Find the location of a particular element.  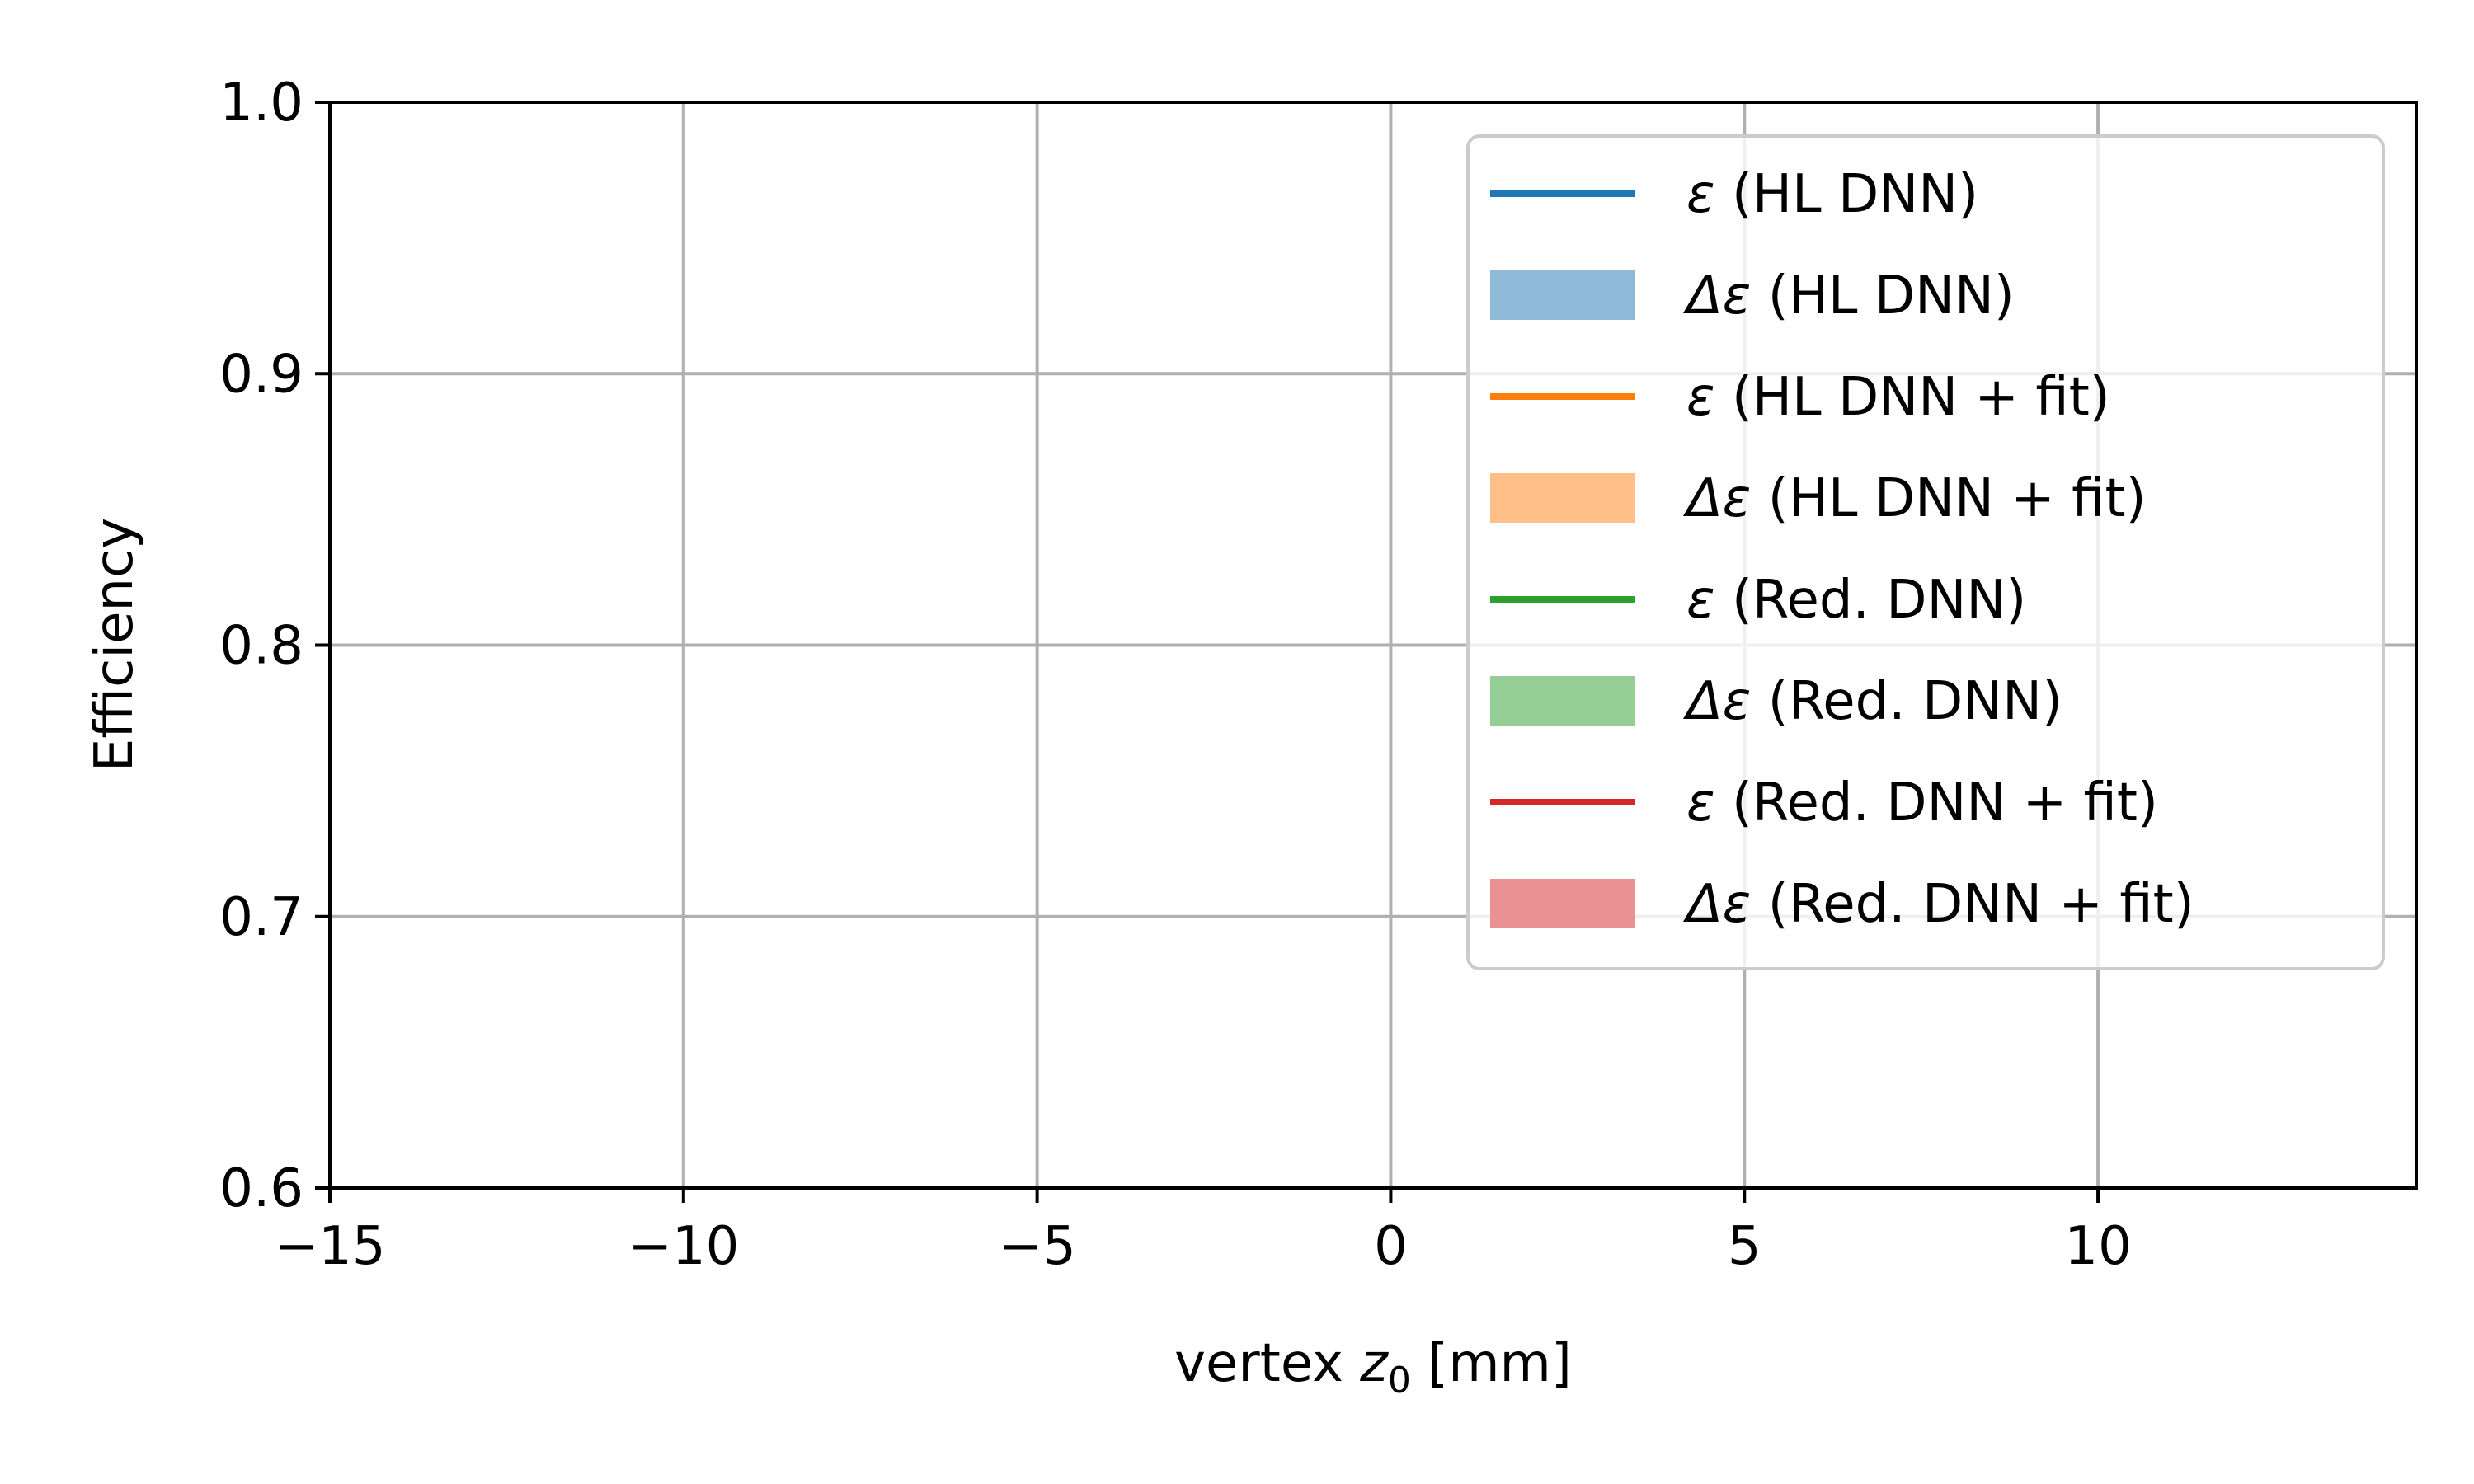

legend-entry-label: Δε (HL DNN + fit) is located at coordinates (1914, 499).